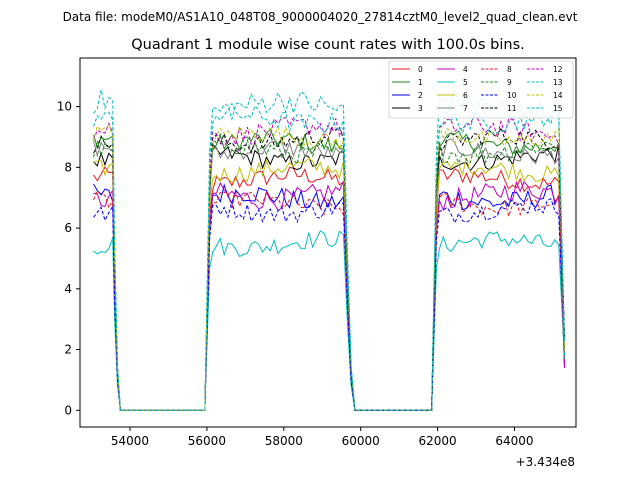 This screenshot has height=480, width=640. What do you see at coordinates (465, 69) in the screenshot?
I see `legend-label-4: 4` at bounding box center [465, 69].